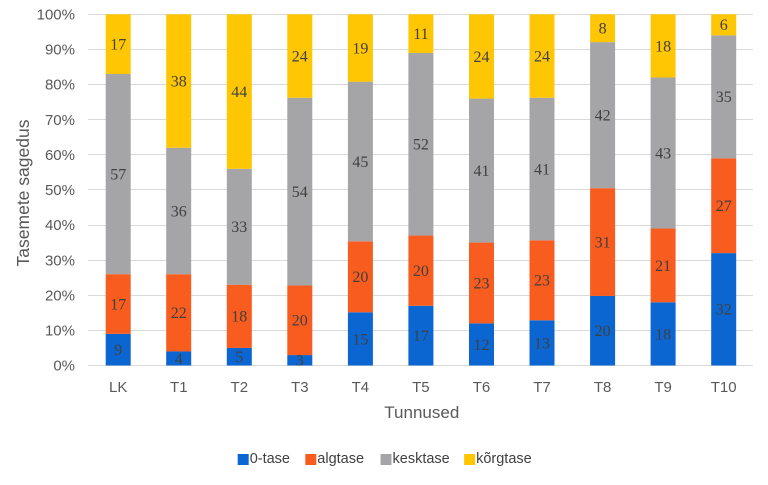  I want to click on svg-text: 80%, so click(60, 85).